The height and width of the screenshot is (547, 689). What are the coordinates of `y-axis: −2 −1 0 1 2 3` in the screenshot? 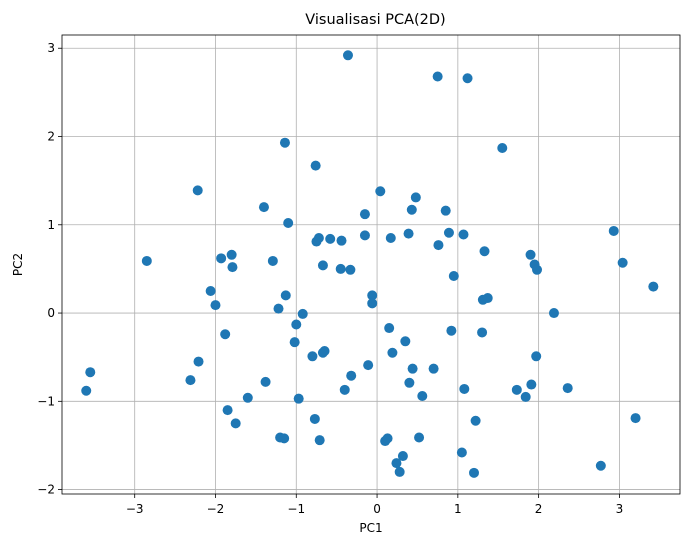 It's located at (49, 269).